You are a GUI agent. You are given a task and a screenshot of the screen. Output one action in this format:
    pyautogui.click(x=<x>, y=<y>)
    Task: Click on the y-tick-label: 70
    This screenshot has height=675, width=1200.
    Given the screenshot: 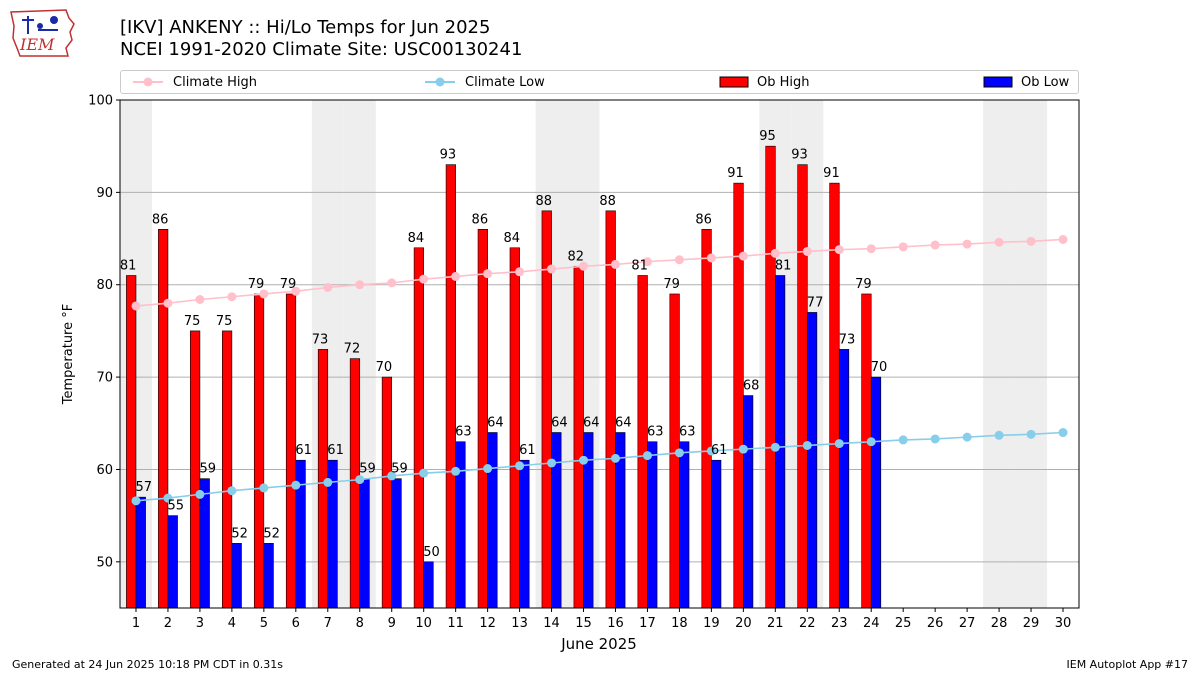 What is the action you would take?
    pyautogui.click(x=104, y=378)
    